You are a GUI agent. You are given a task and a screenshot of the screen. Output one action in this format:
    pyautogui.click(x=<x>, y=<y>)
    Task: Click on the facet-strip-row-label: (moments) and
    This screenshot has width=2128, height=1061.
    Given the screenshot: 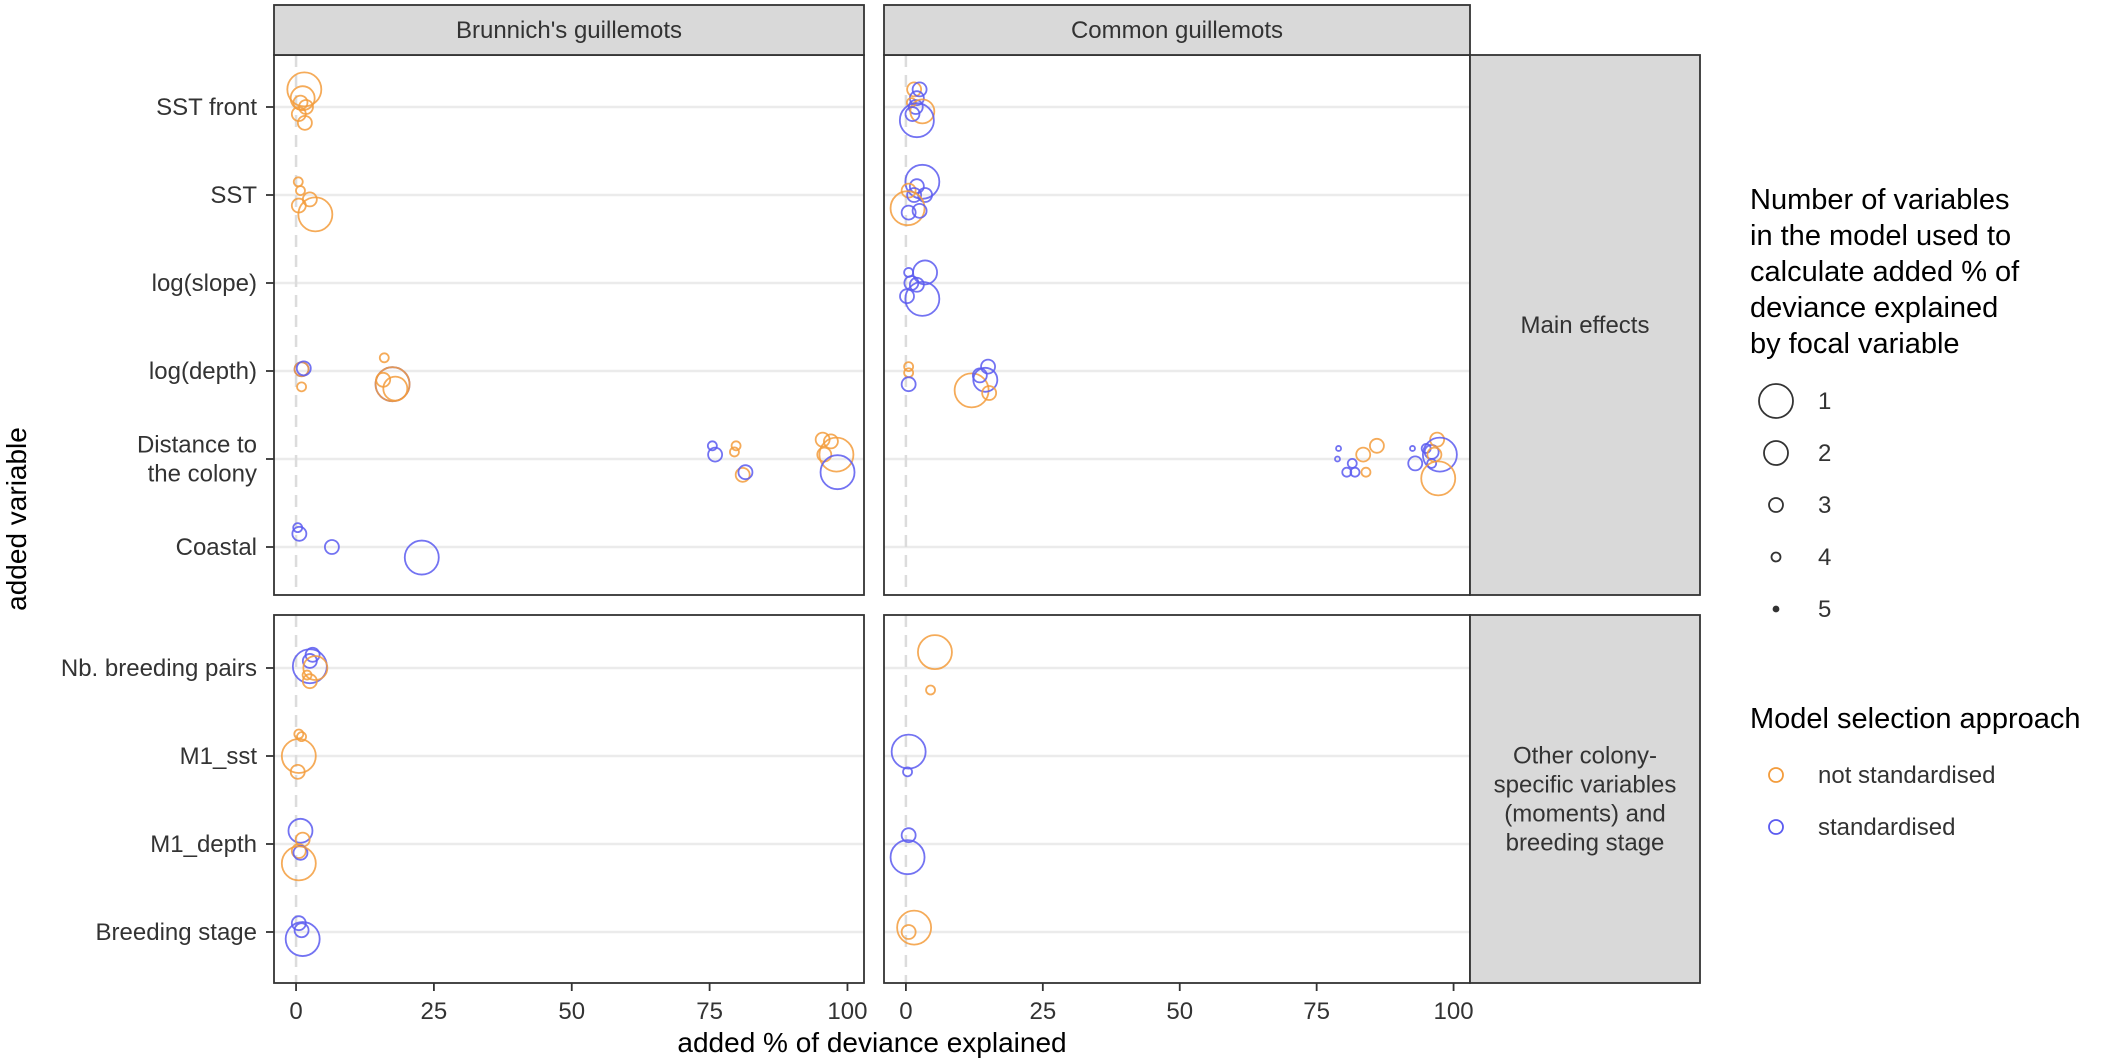 What is the action you would take?
    pyautogui.click(x=1584, y=814)
    